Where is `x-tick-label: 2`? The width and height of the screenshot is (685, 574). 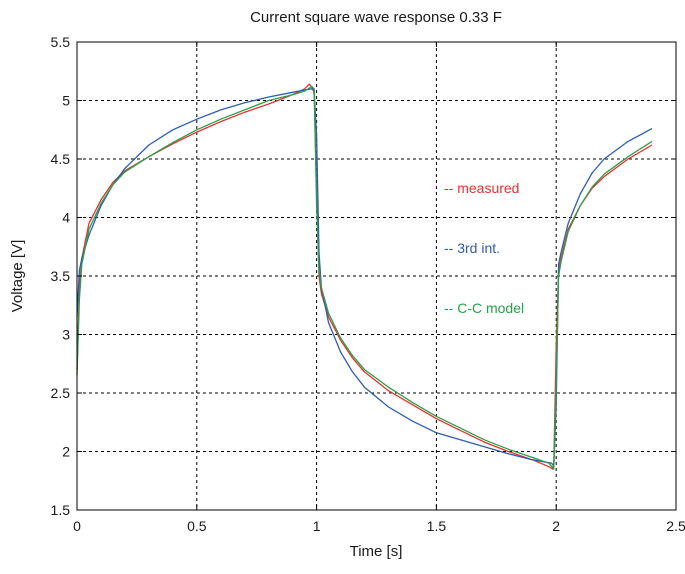 x-tick-label: 2 is located at coordinates (556, 526).